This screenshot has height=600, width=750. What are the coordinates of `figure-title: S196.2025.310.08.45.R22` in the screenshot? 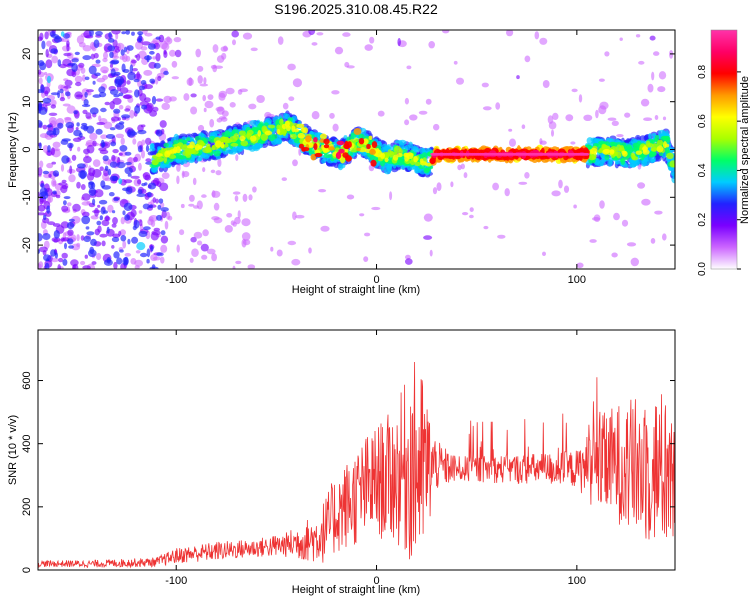 It's located at (356, 9).